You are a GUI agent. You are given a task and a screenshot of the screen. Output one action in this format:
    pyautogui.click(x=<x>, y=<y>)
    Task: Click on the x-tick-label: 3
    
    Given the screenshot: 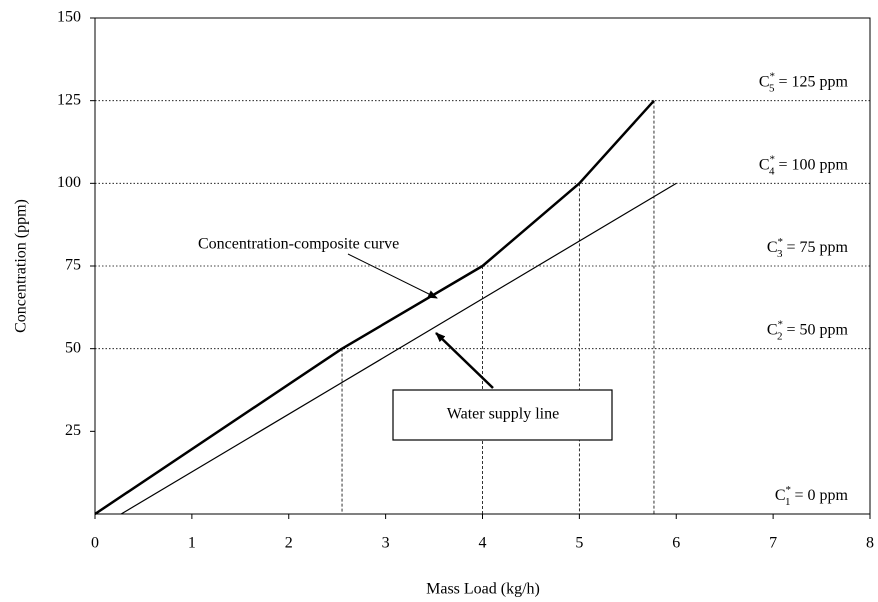 What is the action you would take?
    pyautogui.click(x=386, y=543)
    